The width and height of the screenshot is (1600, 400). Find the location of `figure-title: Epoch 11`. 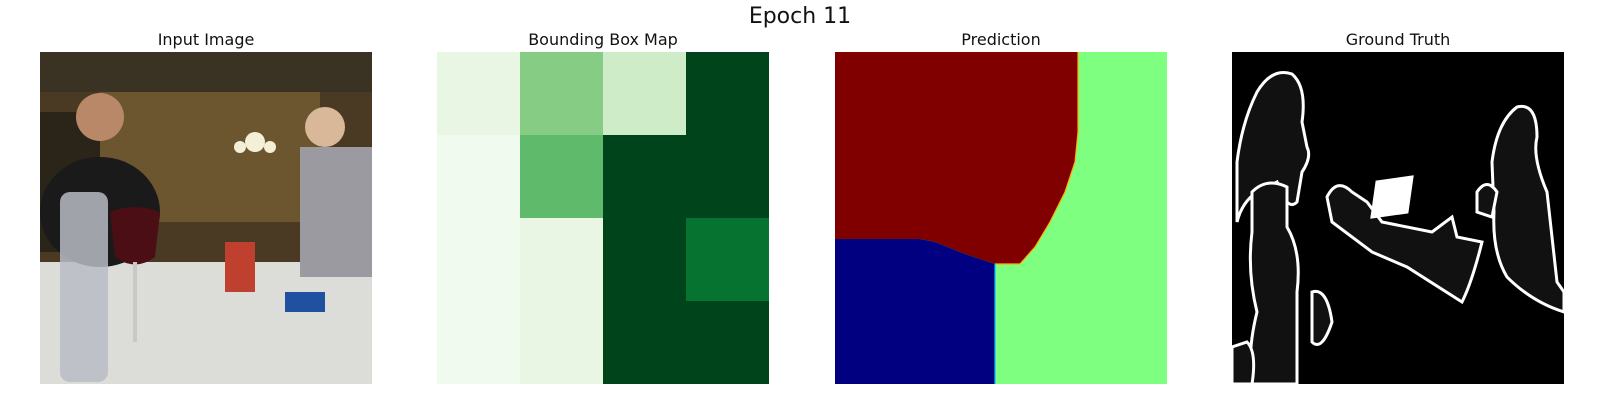

figure-title: Epoch 11 is located at coordinates (800, 16).